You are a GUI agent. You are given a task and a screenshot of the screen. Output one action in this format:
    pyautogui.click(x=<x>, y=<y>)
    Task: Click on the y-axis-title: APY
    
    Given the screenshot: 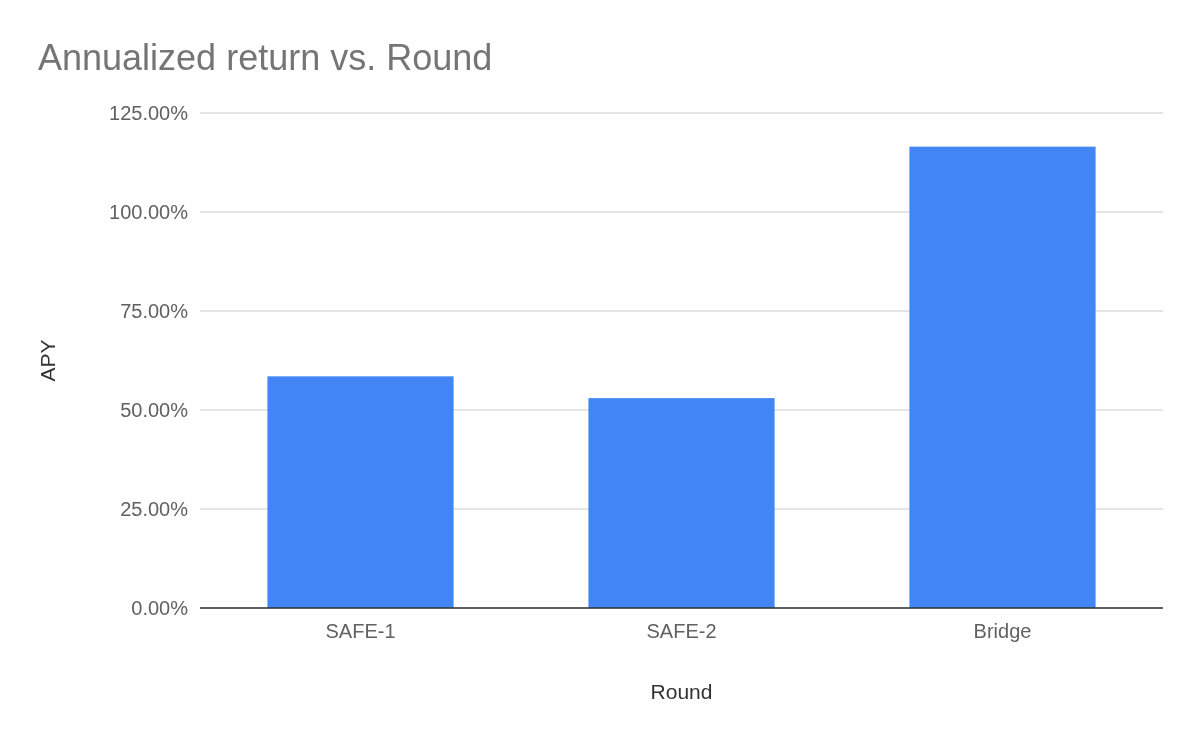 What is the action you would take?
    pyautogui.click(x=47, y=360)
    